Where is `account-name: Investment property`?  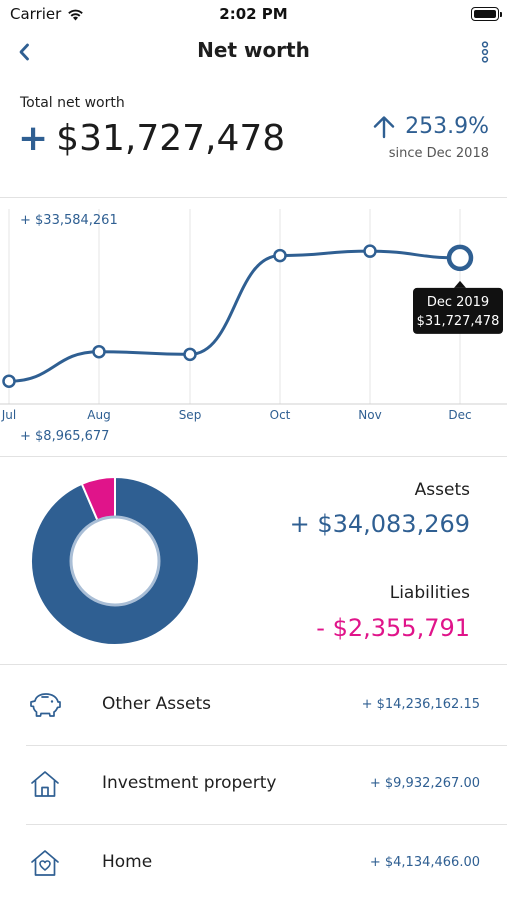
account-name: Investment property is located at coordinates (189, 783).